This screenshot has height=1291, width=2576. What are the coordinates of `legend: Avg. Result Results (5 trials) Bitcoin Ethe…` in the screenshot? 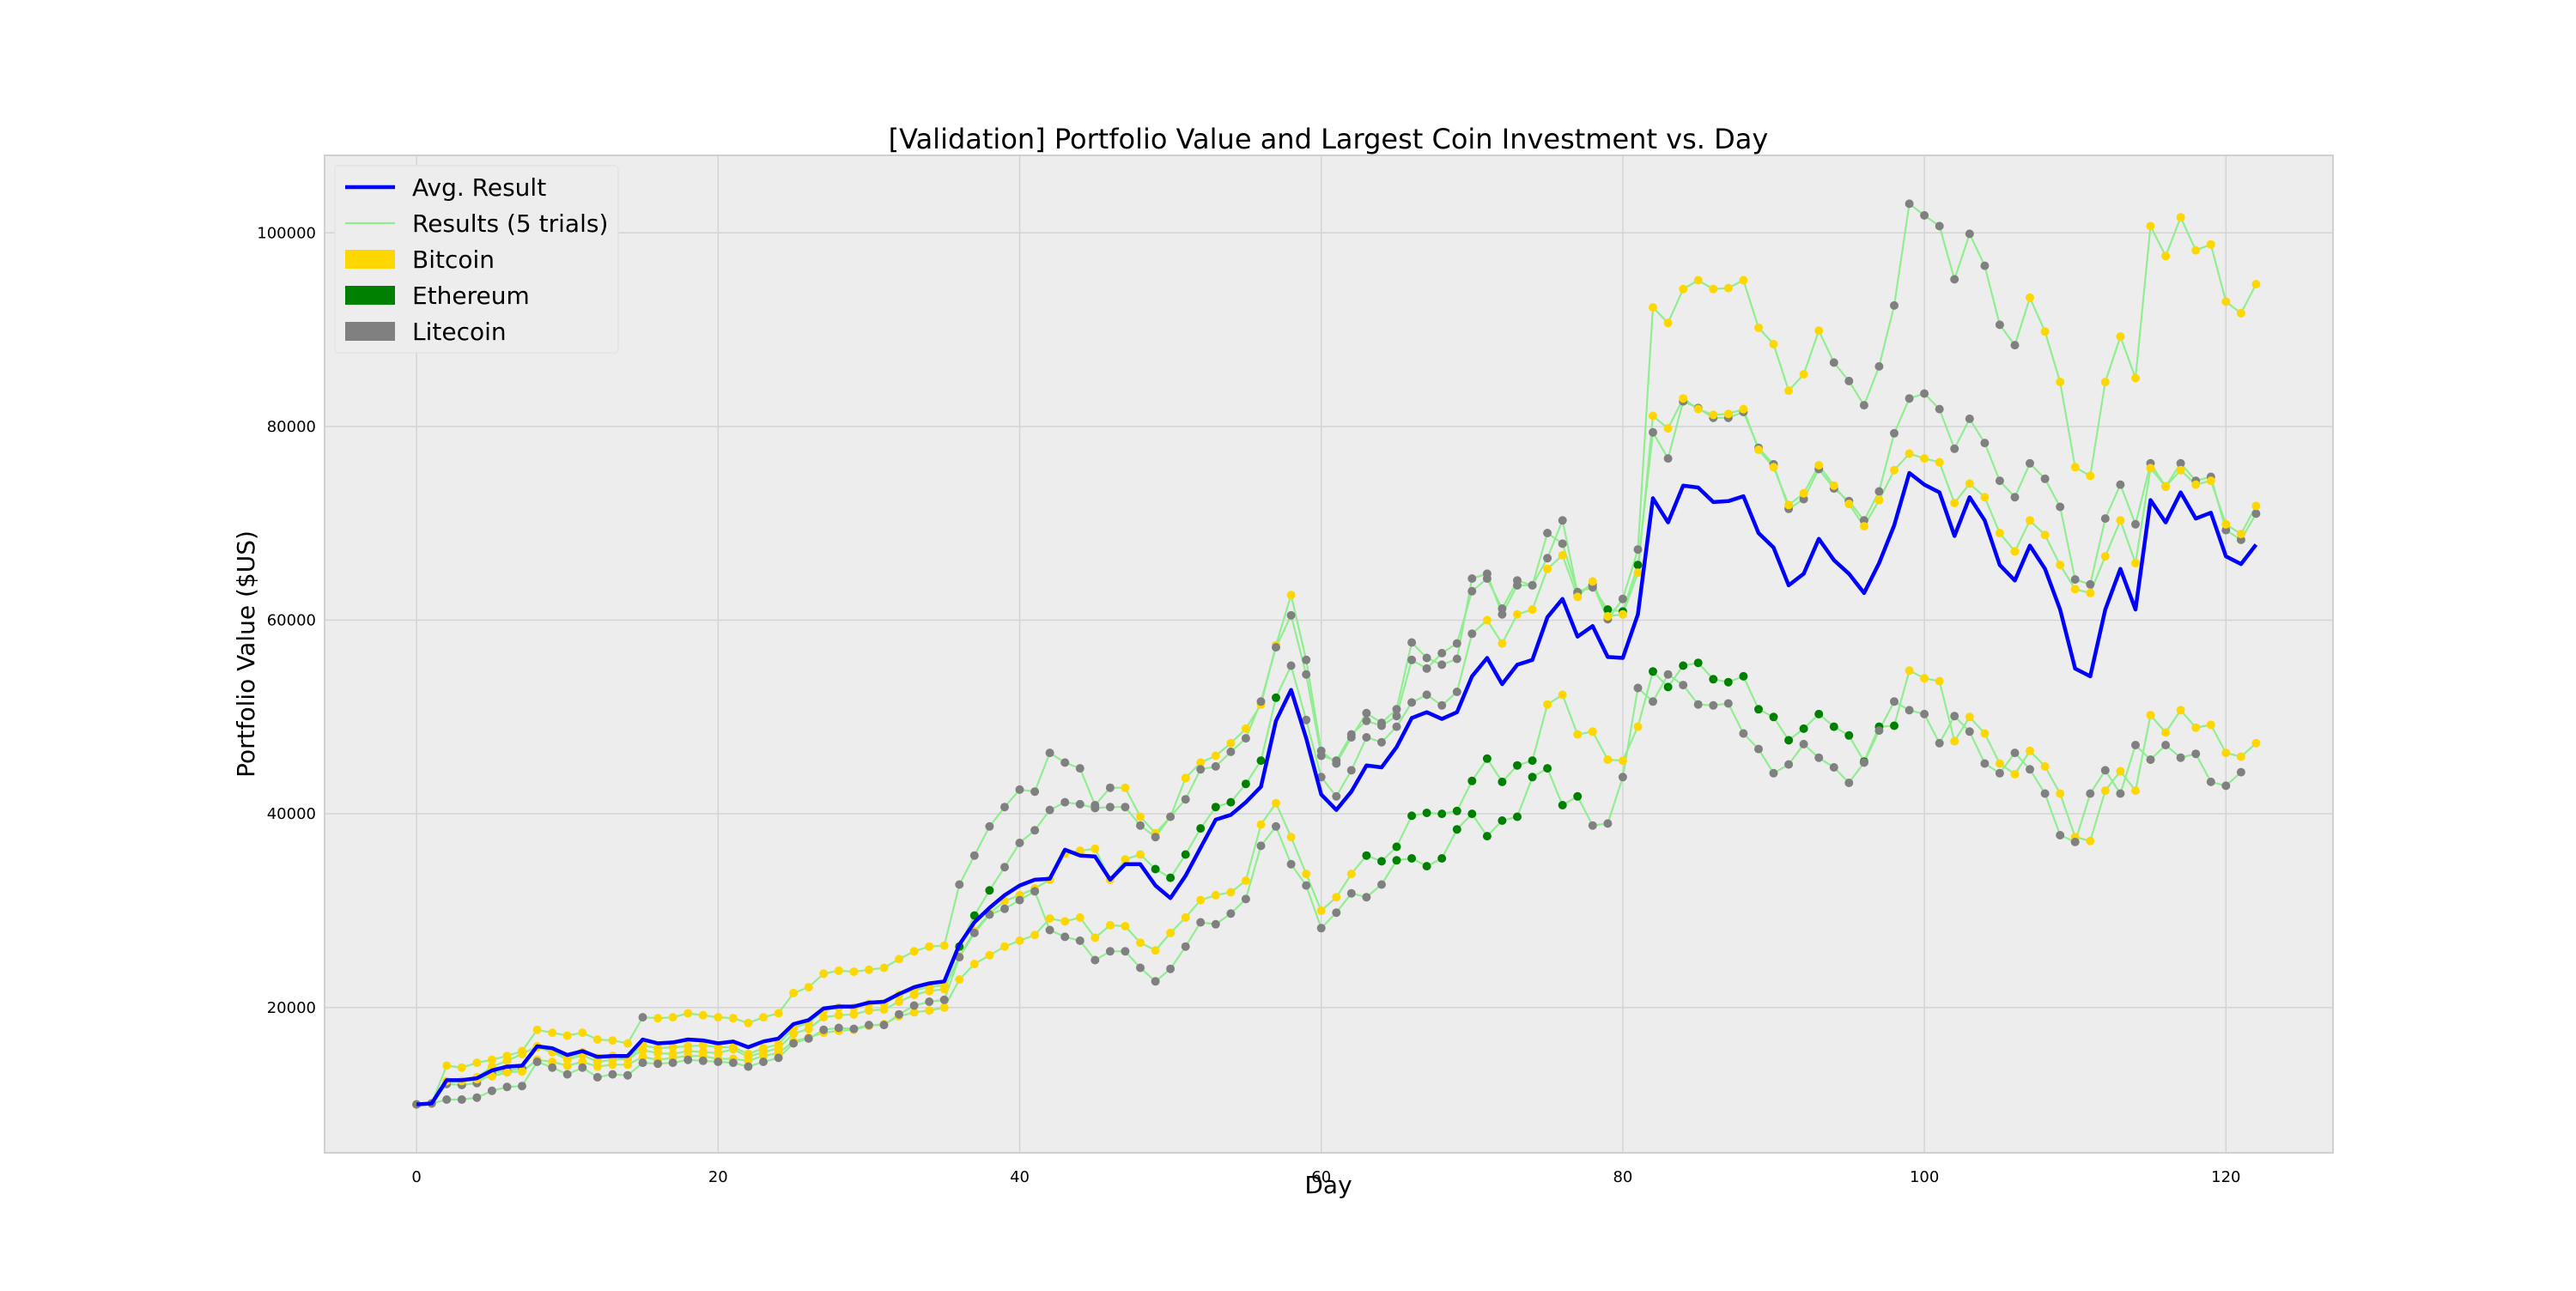 It's located at (477, 260).